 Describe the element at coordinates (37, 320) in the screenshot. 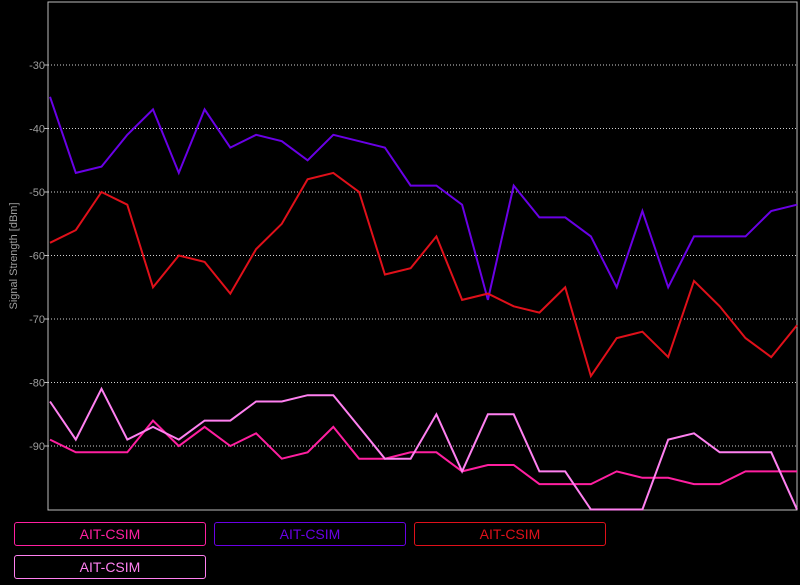

I see `y-tick-label: -70` at that location.